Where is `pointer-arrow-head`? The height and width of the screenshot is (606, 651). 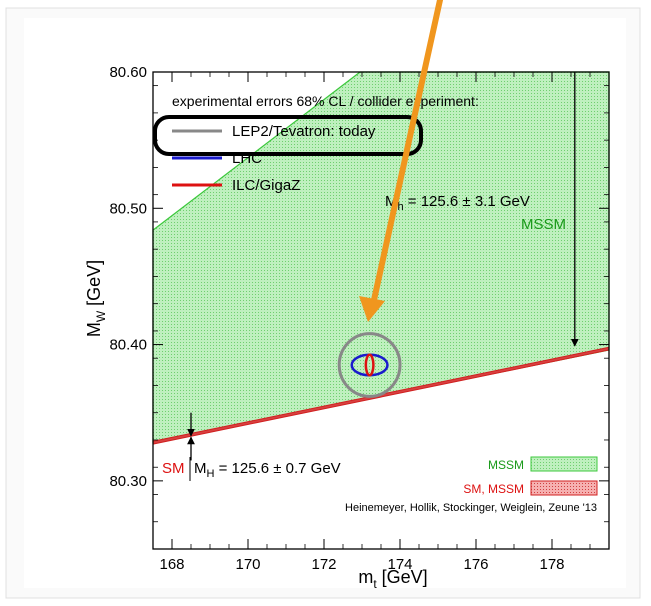
pointer-arrow-head is located at coordinates (372, 309).